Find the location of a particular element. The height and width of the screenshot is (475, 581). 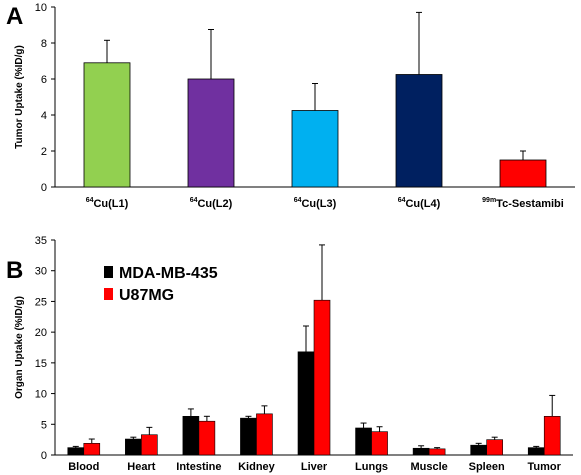

x-tick-label: Liver is located at coordinates (314, 467).